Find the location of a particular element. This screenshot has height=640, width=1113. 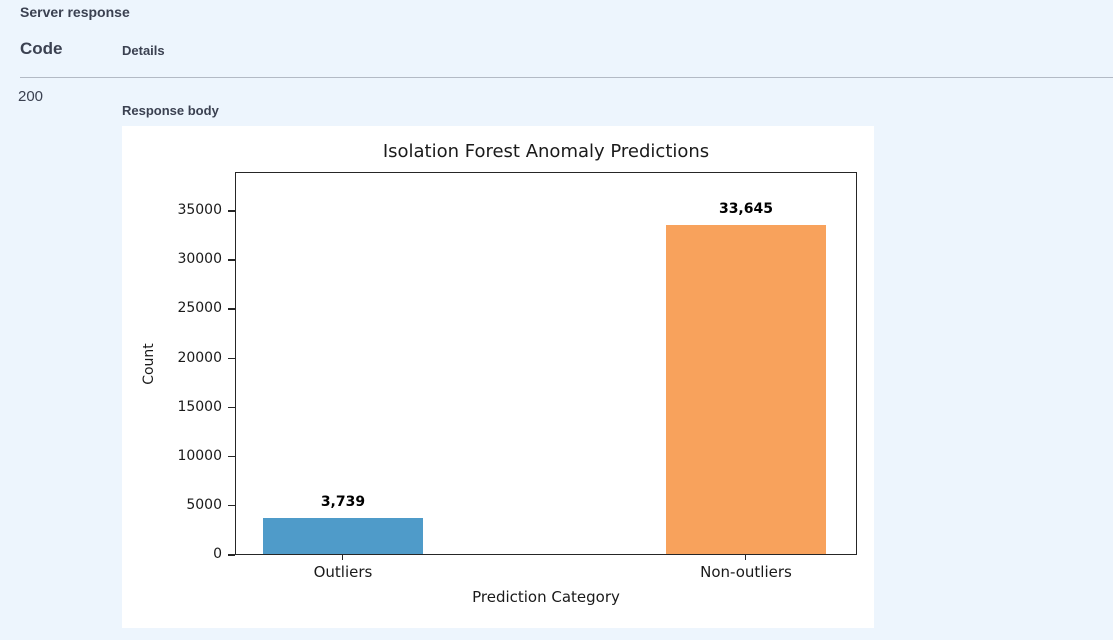

server-response-title: Server response is located at coordinates (75, 12).